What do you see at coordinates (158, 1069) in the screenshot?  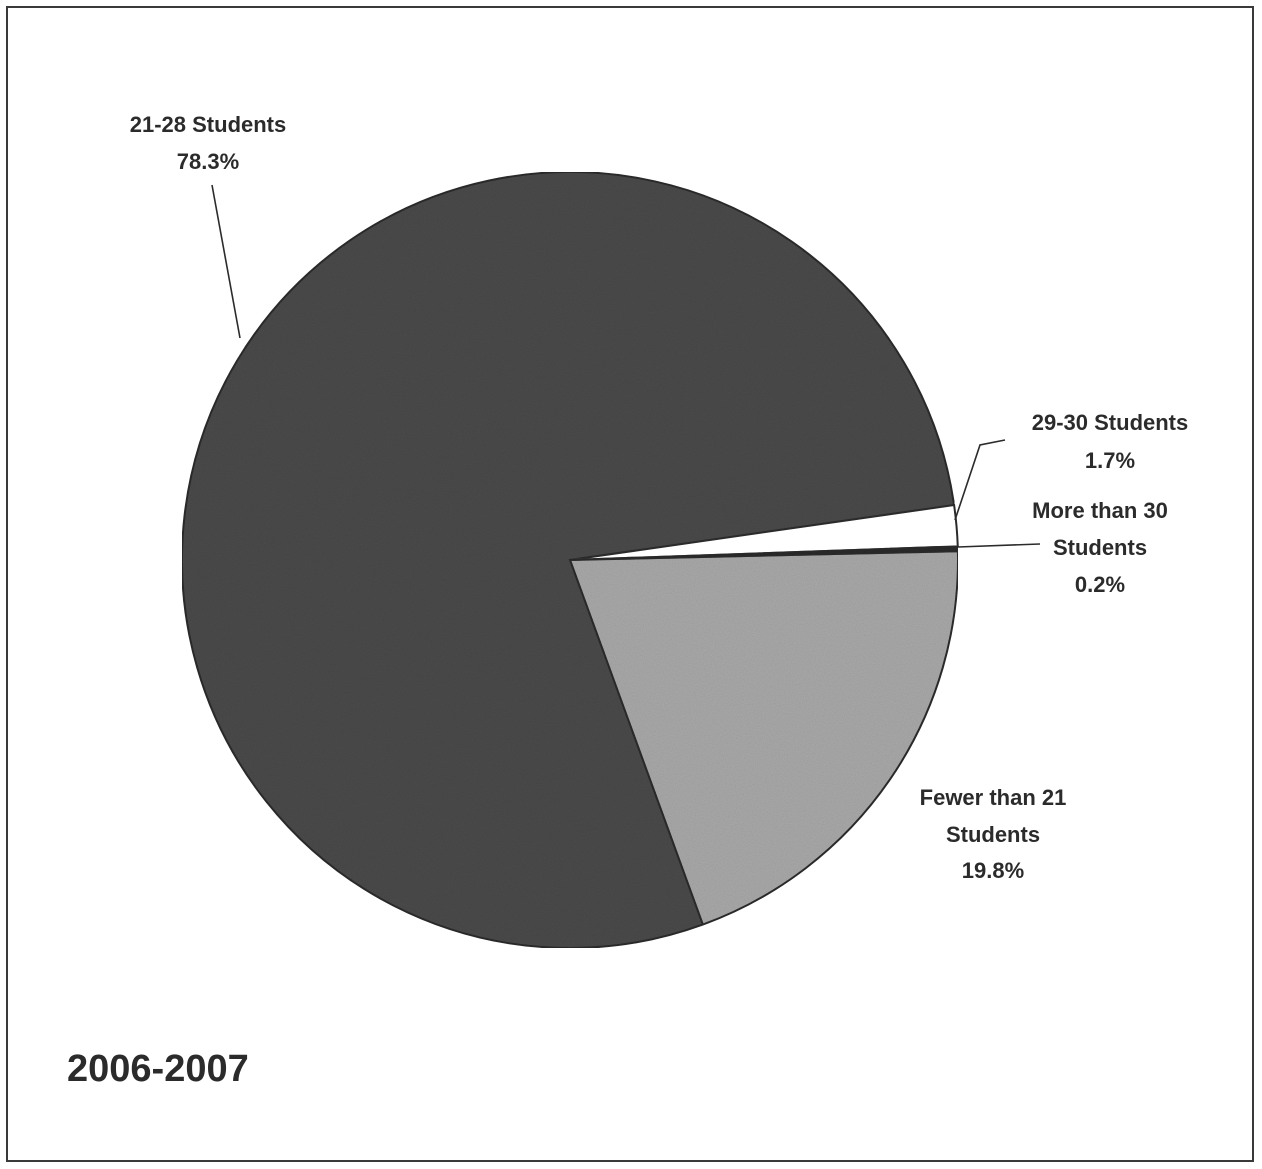 I see `period-label: 2006-2007` at bounding box center [158, 1069].